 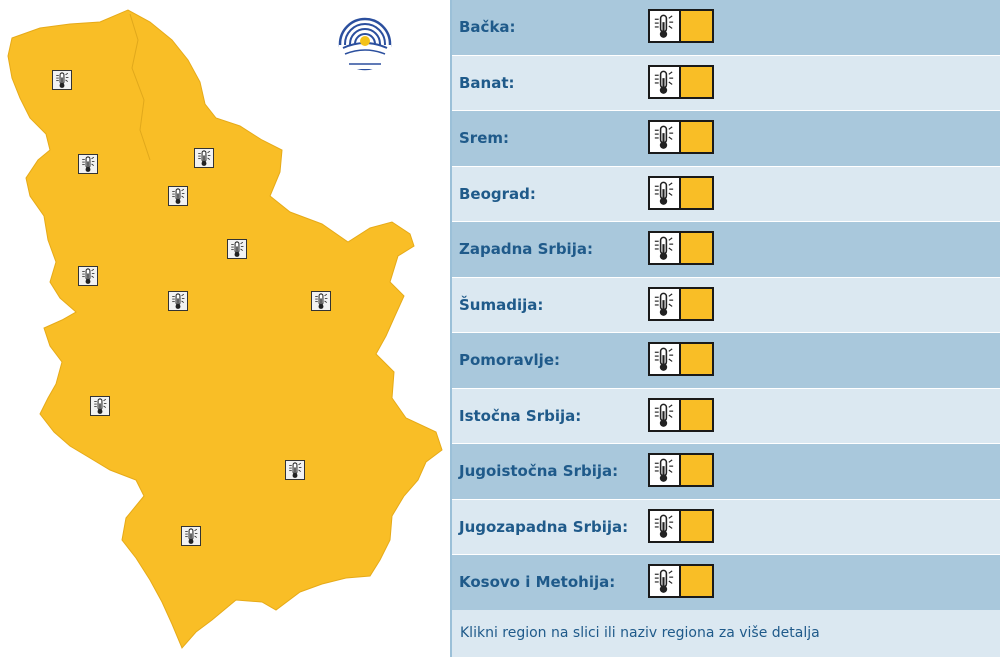 I want to click on region-name-link: Bačka:, so click(x=487, y=27).